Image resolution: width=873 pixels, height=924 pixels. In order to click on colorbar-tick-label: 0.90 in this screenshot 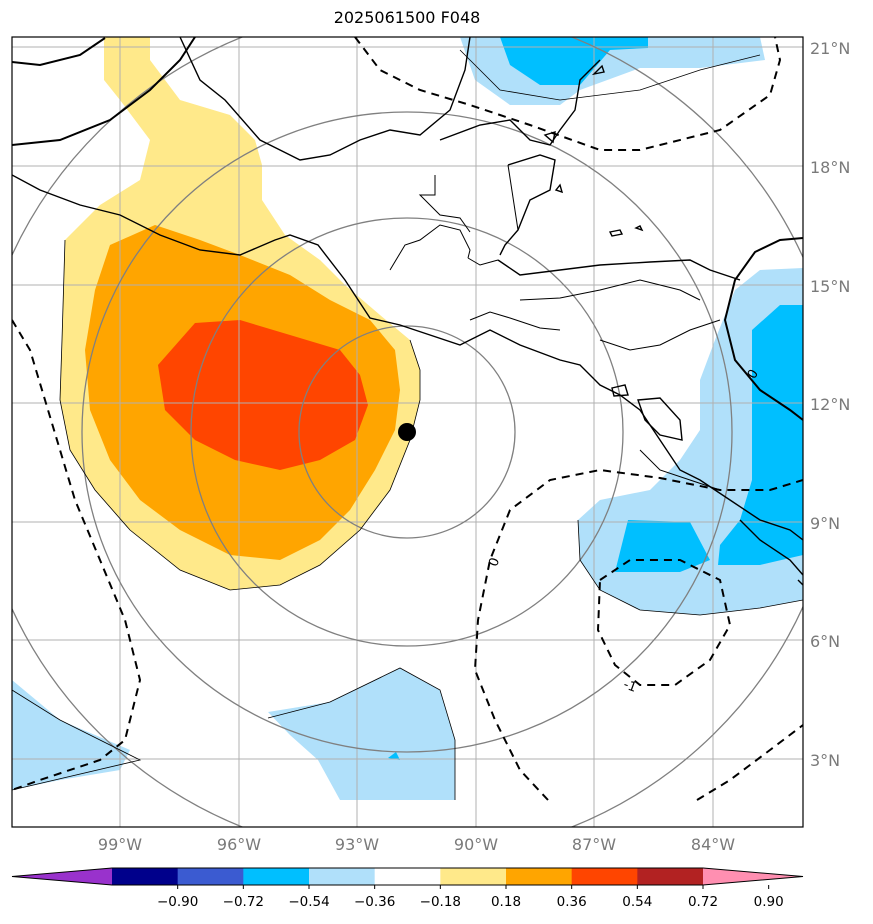, I will do `click(769, 902)`.